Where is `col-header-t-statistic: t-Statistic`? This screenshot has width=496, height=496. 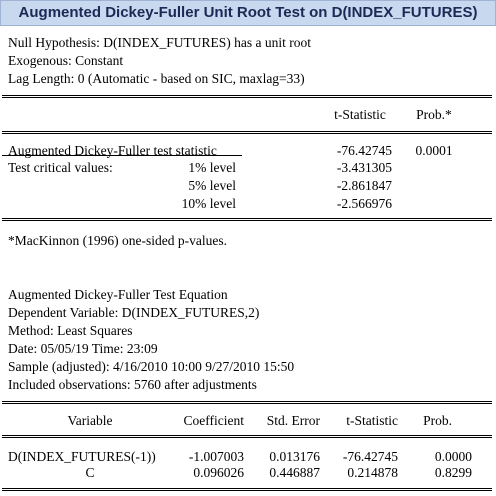
col-header-t-statistic: t-Statistic is located at coordinates (372, 420).